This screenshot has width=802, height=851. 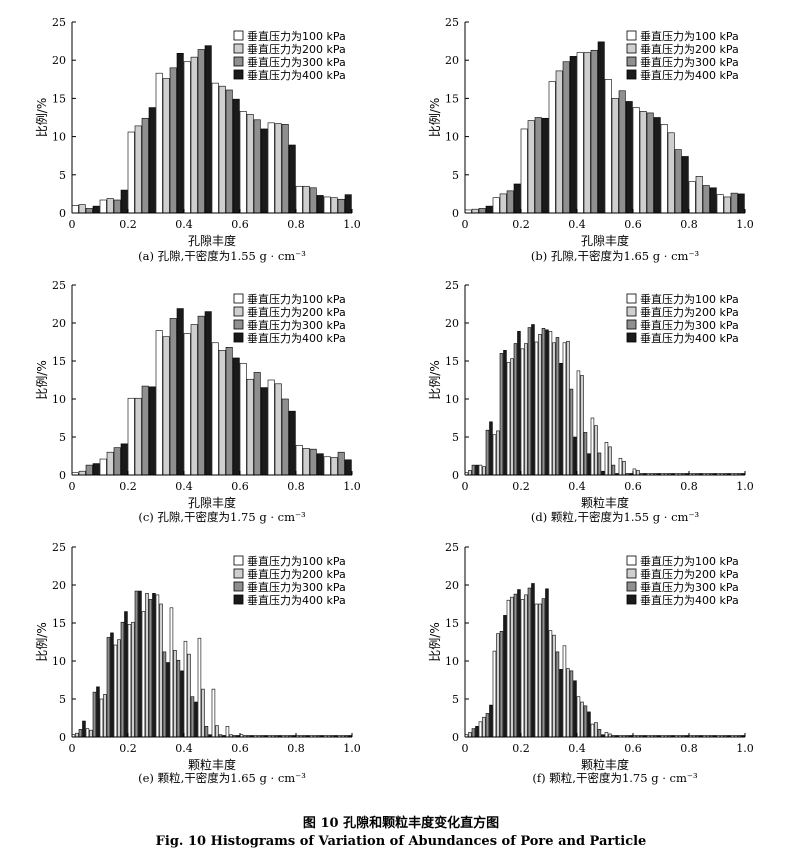 I want to click on panel-caption: (b) 孔隙,干密度为1.65 g · cm⁻³, so click(x=615, y=256).